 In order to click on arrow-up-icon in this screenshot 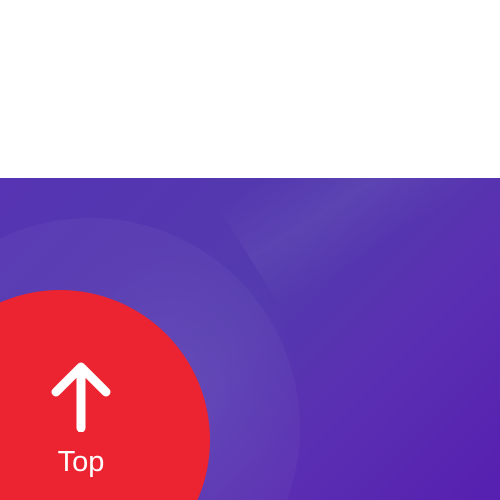, I will do `click(81, 397)`.